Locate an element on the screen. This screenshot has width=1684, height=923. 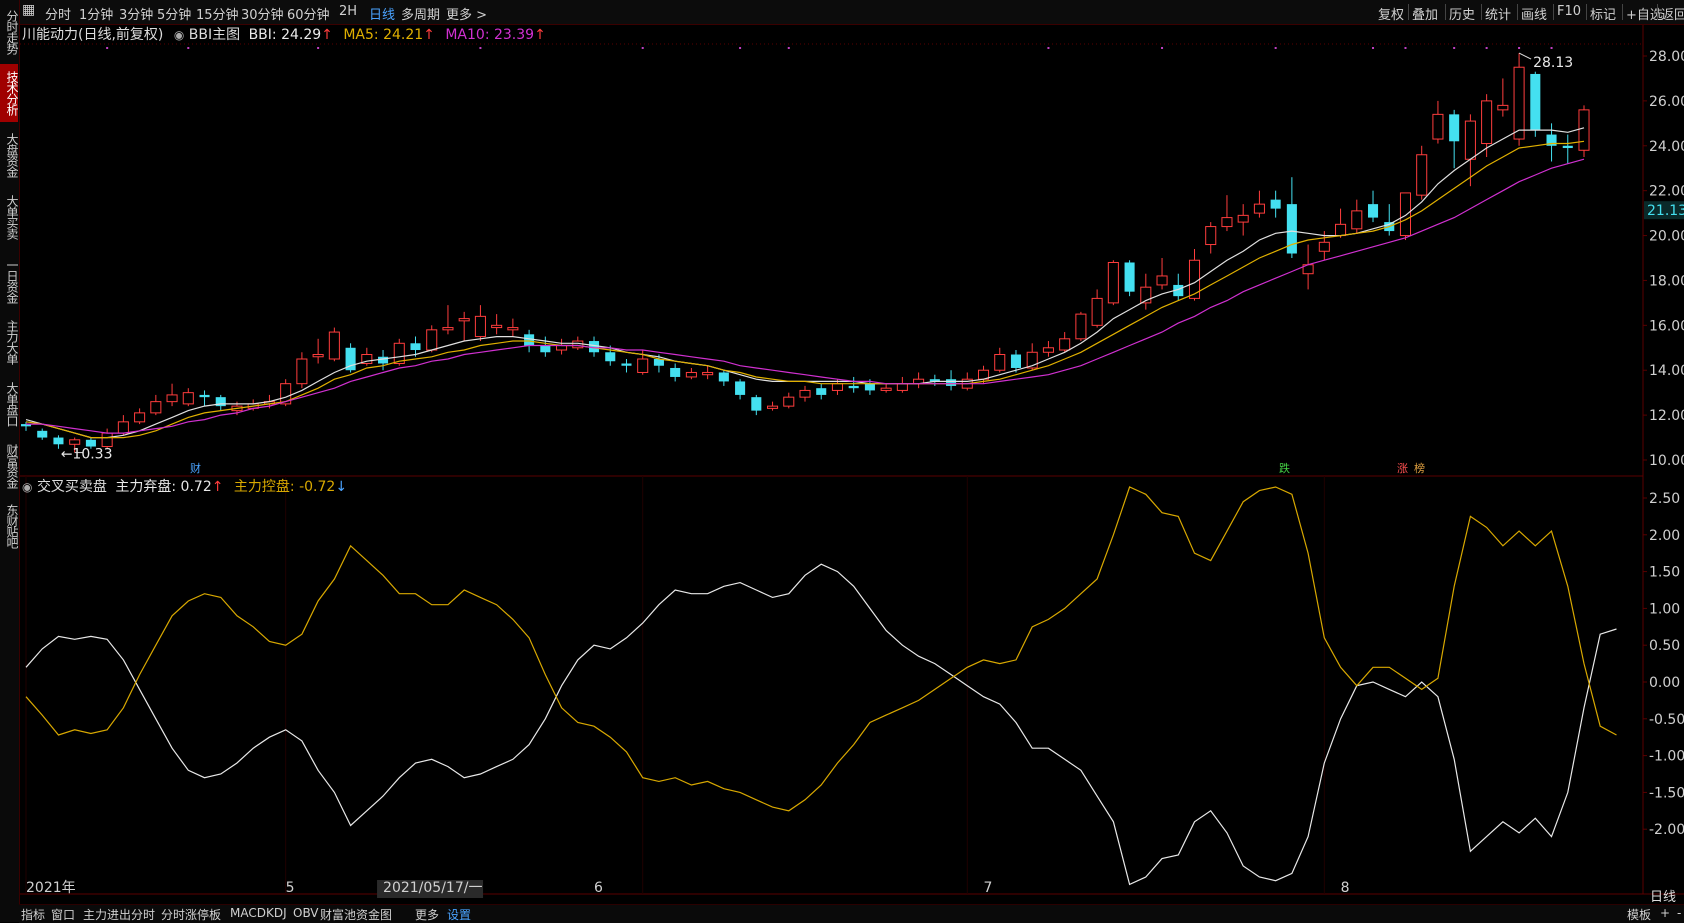
y-tick-label: 18.00 is located at coordinates (1666, 281).